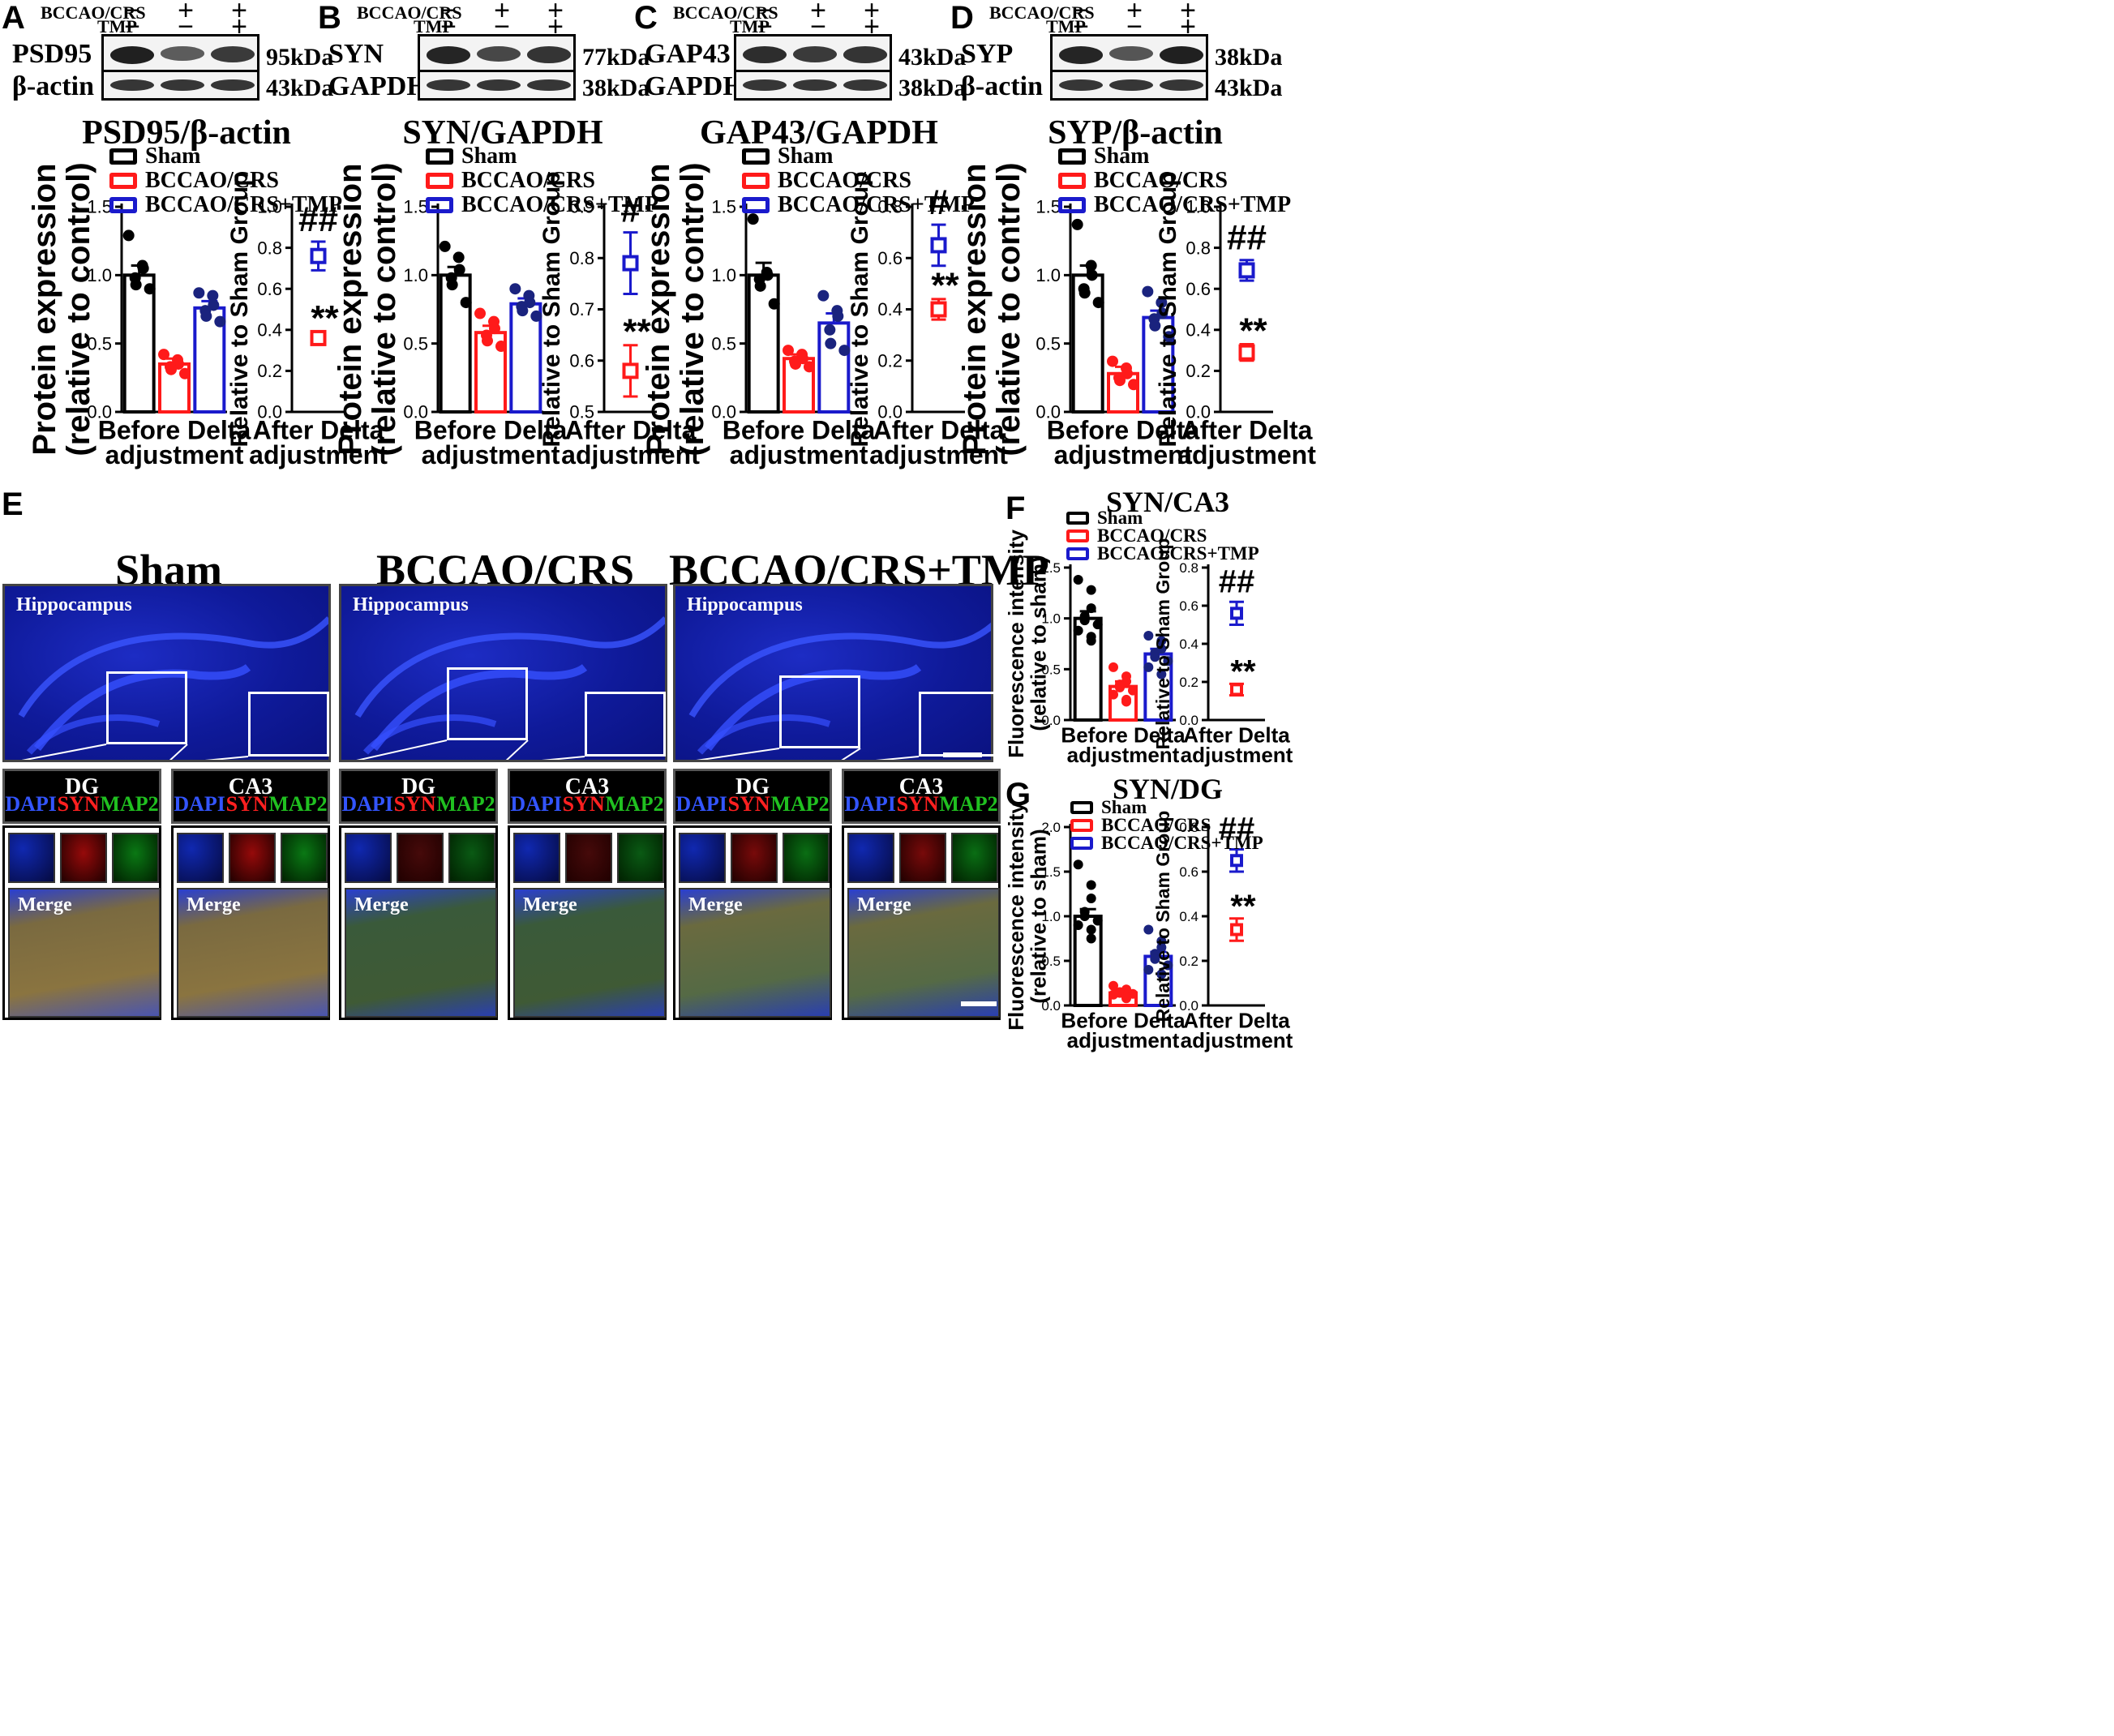 The width and height of the screenshot is (2114, 1736). What do you see at coordinates (646, 18) in the screenshot?
I see `panel-letter-c: C` at bounding box center [646, 18].